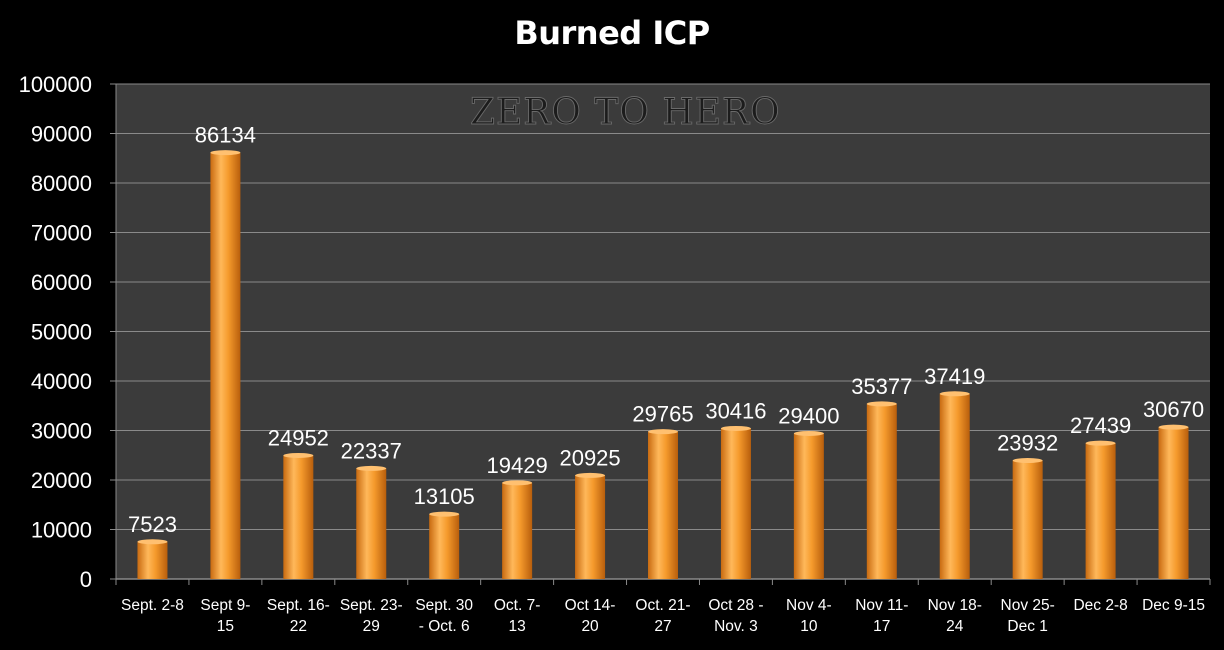 The height and width of the screenshot is (650, 1224). Describe the element at coordinates (1027, 443) in the screenshot. I see `data-label: 23932` at that location.